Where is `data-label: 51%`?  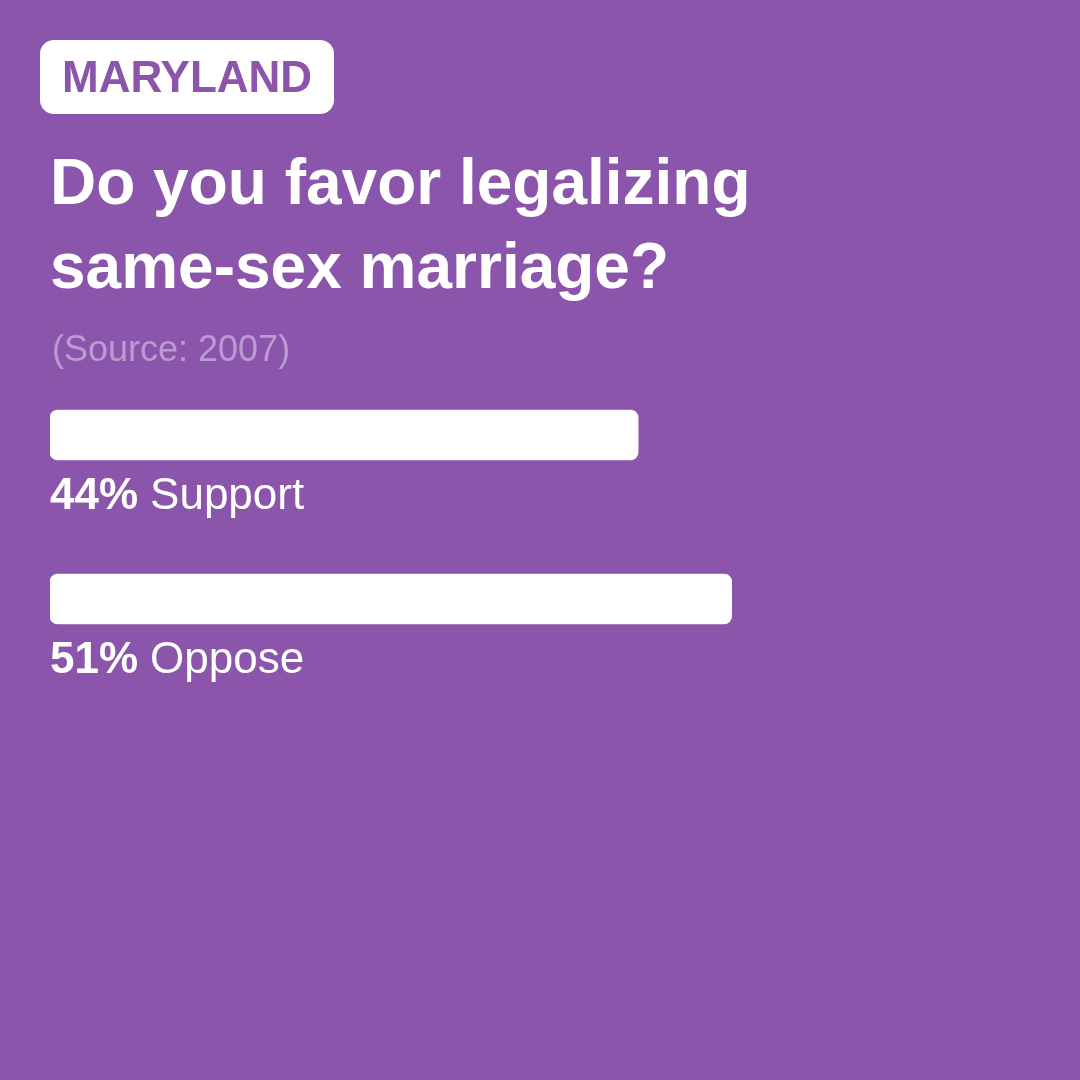 data-label: 51% is located at coordinates (94, 658).